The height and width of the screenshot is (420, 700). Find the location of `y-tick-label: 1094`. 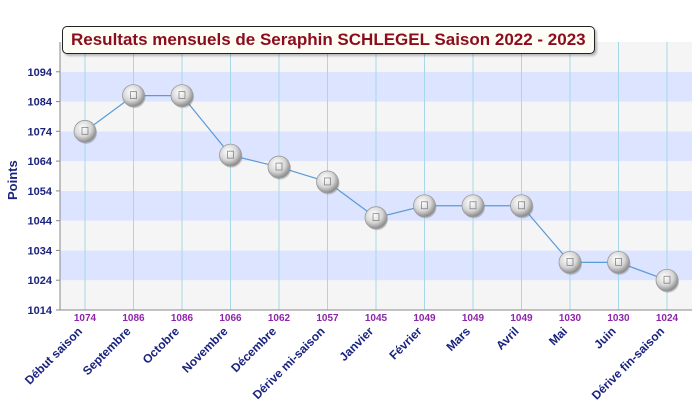

y-tick-label: 1094 is located at coordinates (40, 73).